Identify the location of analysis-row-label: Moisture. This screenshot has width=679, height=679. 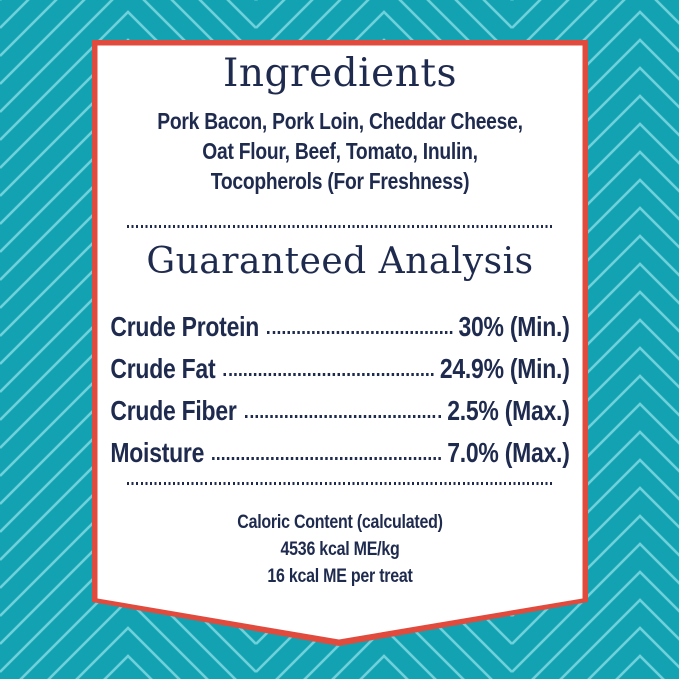
(157, 452).